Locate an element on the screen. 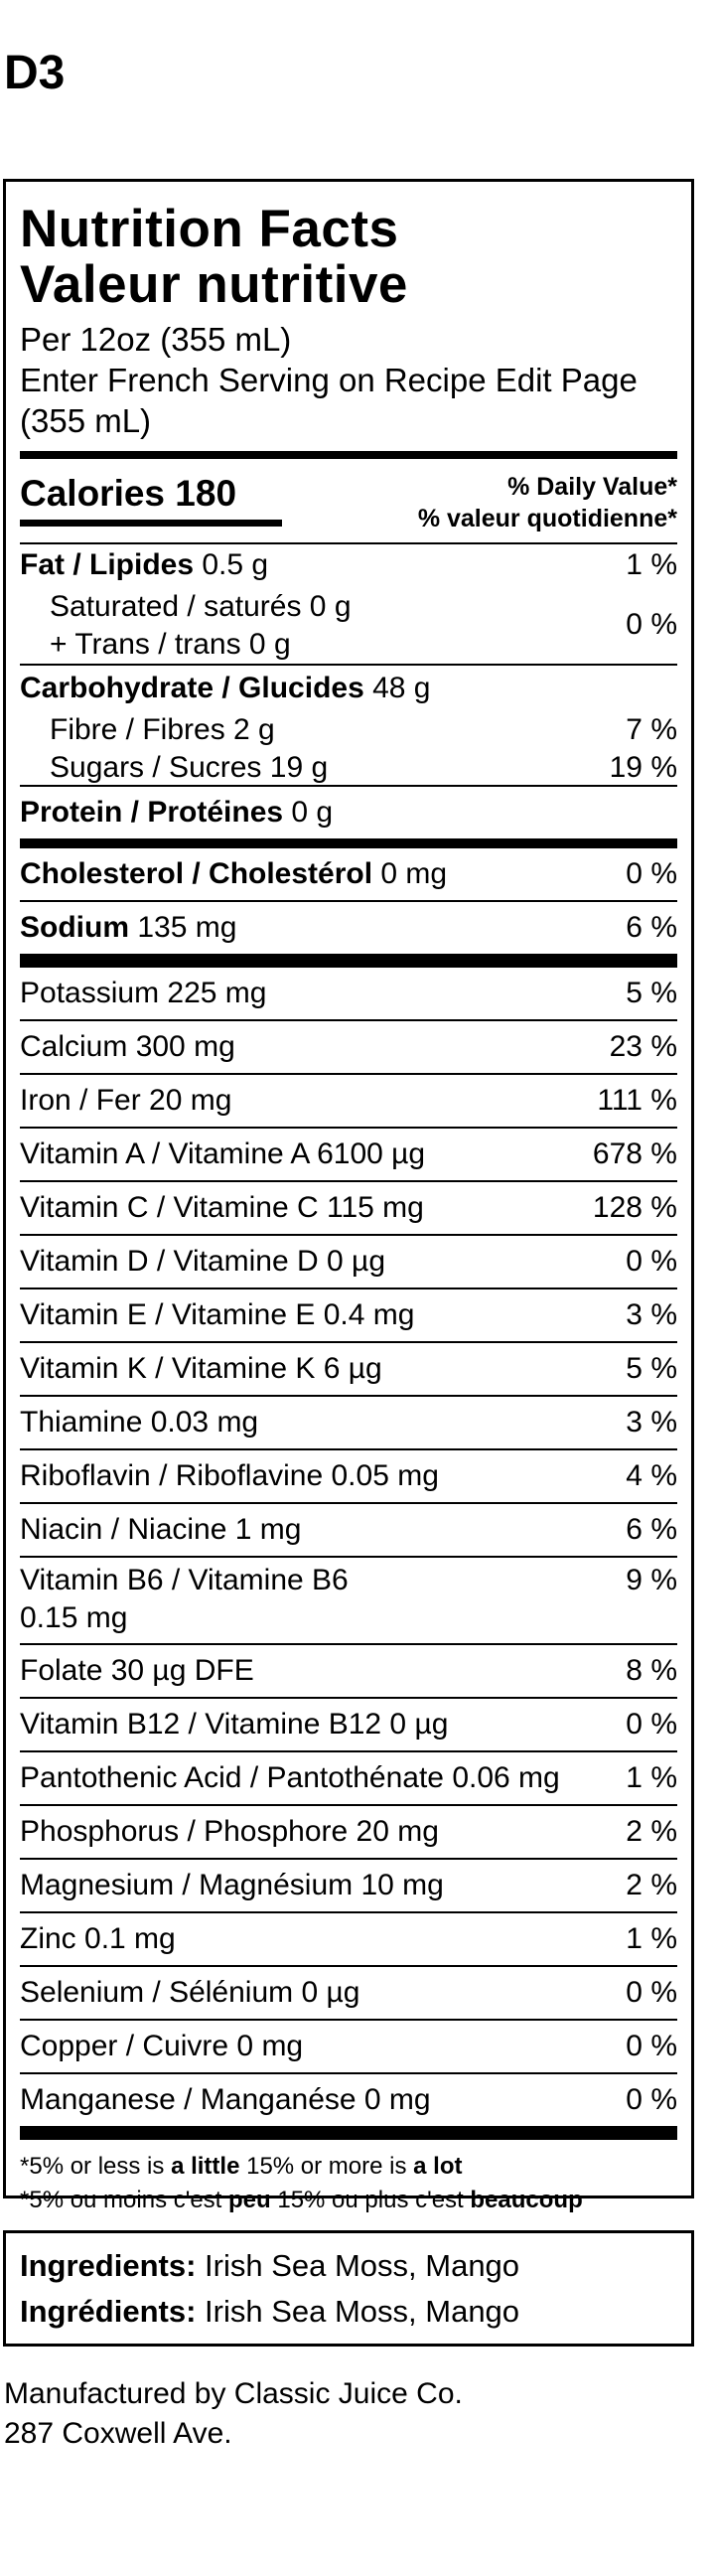 This screenshot has width=715, height=2576. ingredients-english: Ingredients: Irish Sea Moss, Mango is located at coordinates (349, 2266).